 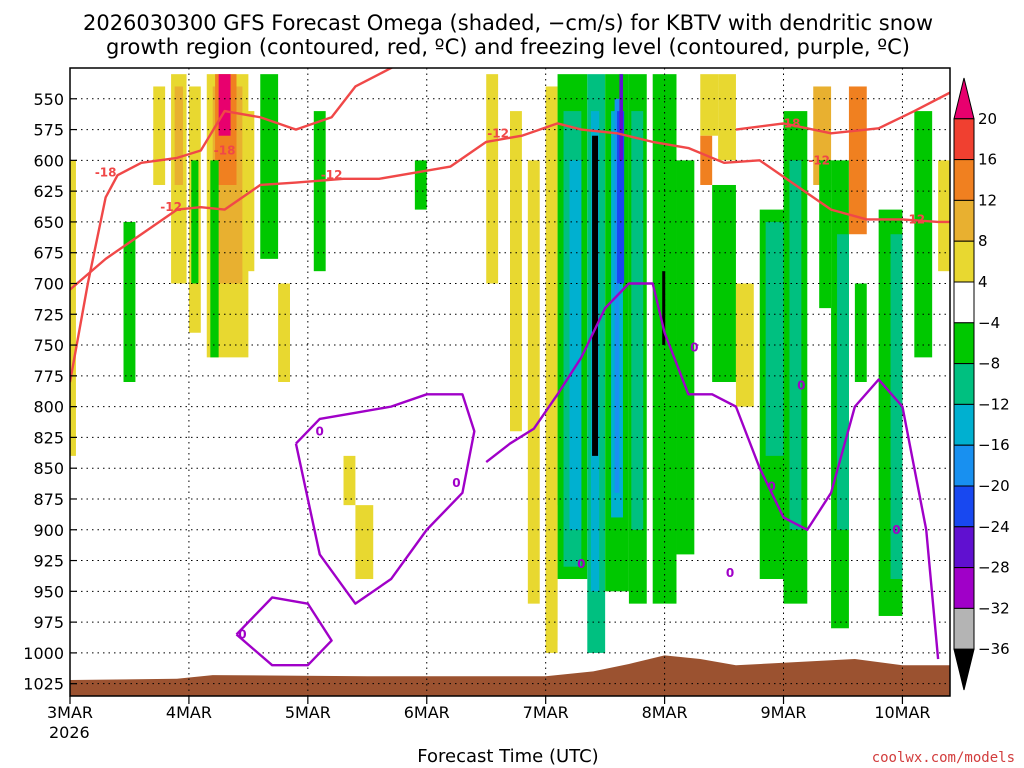 I want to click on y-tick-label: 750, so click(x=48, y=345).